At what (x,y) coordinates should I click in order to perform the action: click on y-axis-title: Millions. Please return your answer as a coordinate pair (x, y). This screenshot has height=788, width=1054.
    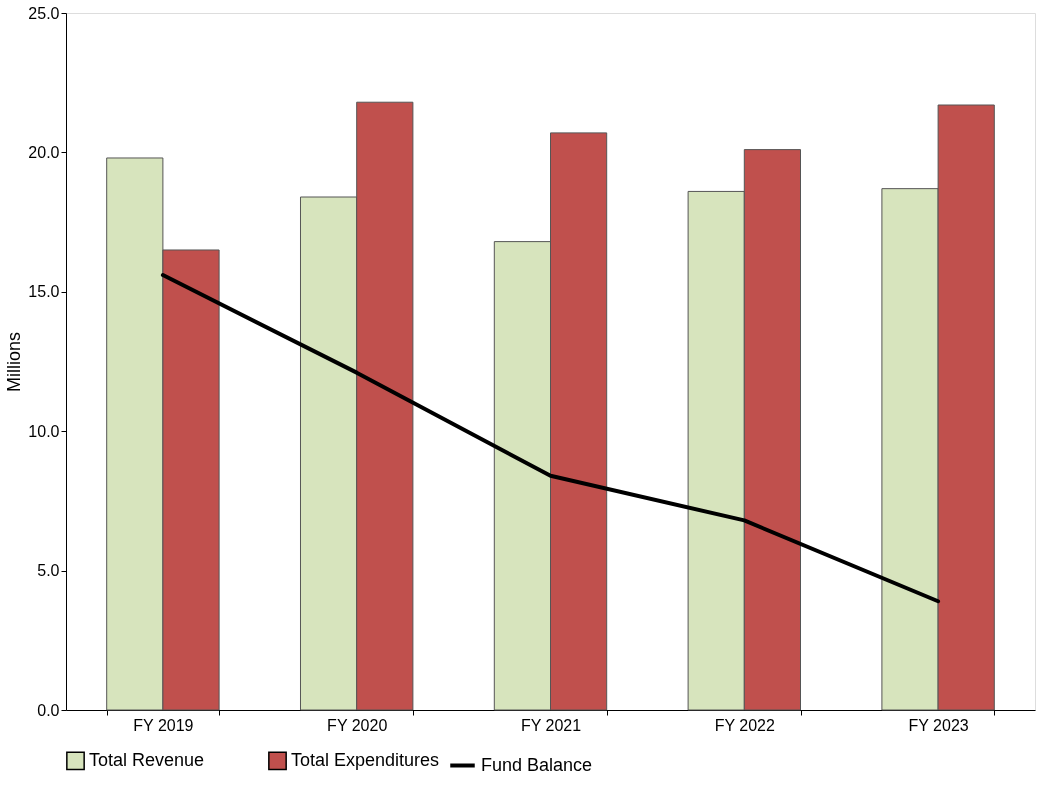
    Looking at the image, I should click on (14, 362).